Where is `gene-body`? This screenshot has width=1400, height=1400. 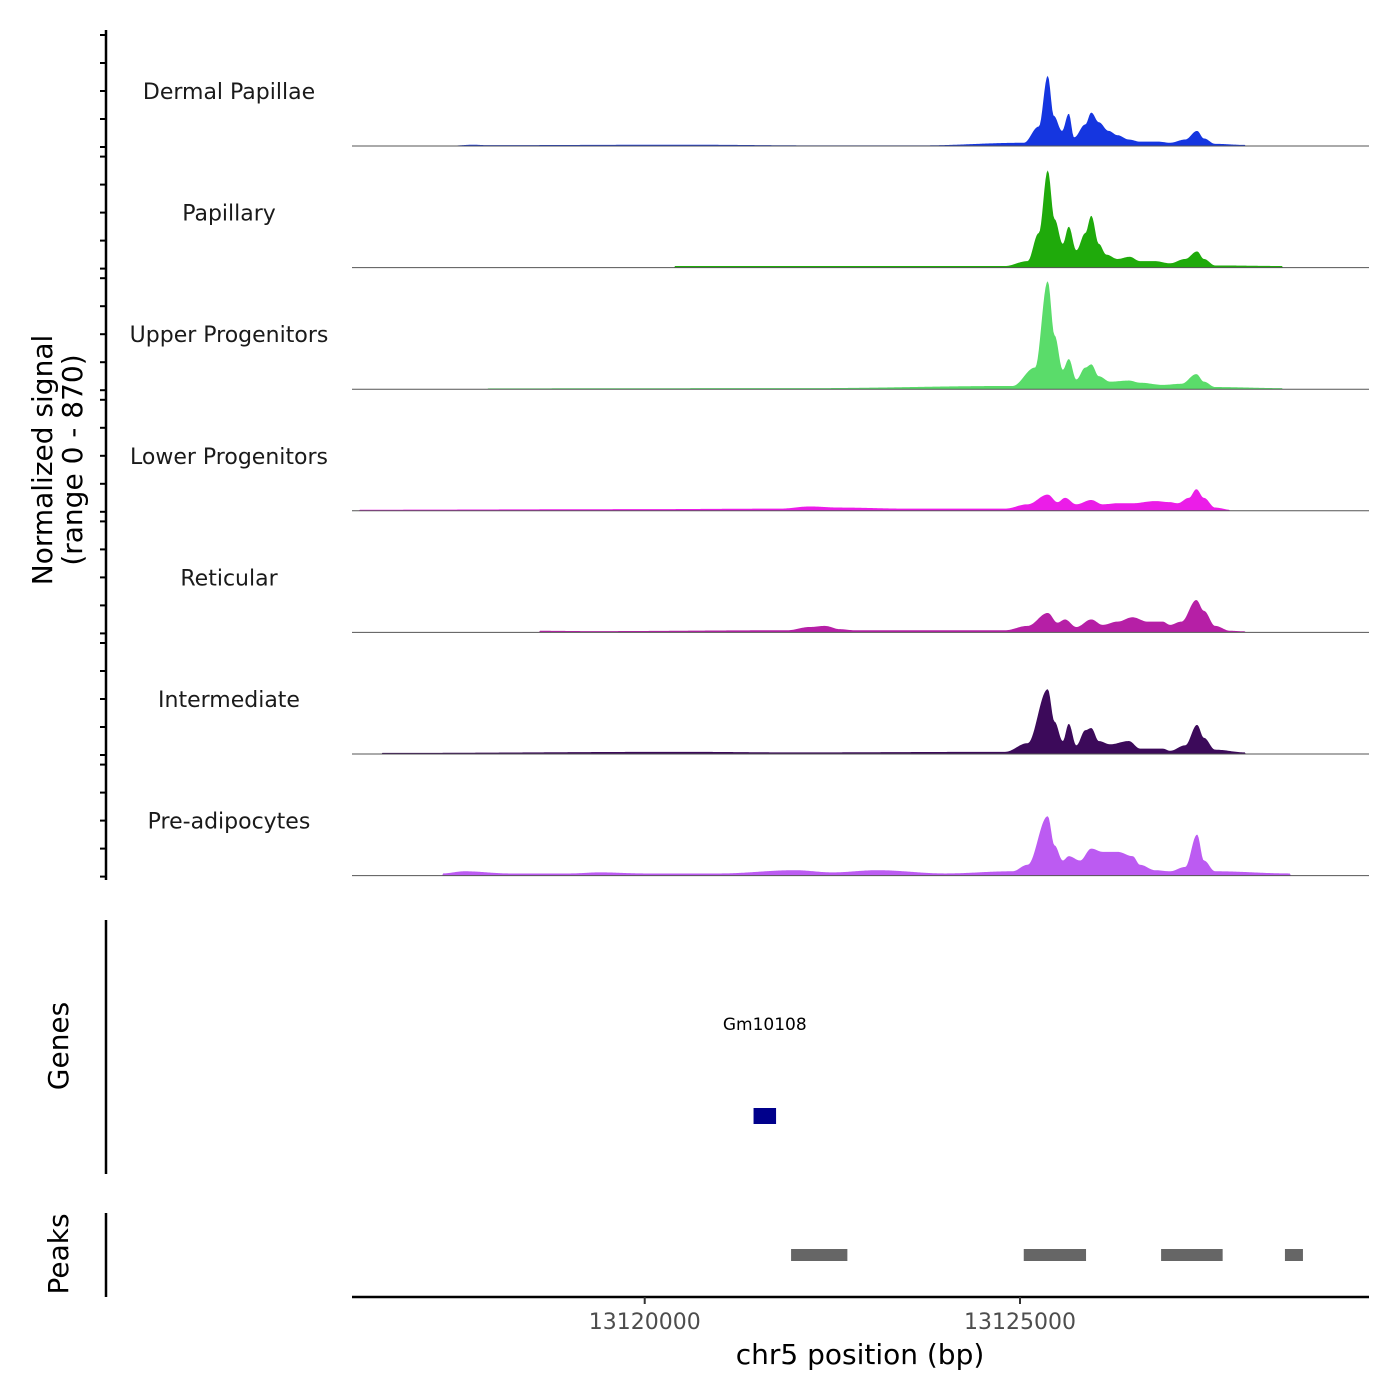
gene-body is located at coordinates (765, 1116).